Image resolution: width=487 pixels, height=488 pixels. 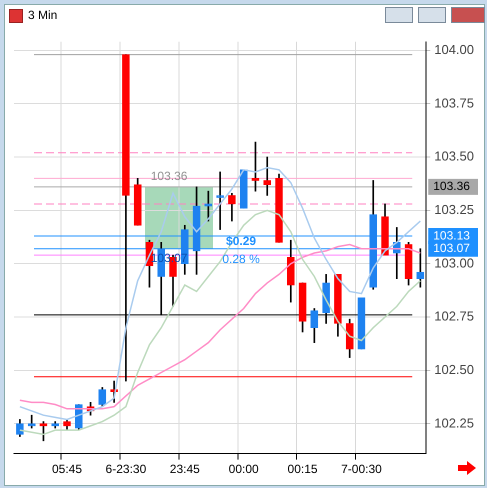 What do you see at coordinates (454, 369) in the screenshot?
I see `y-tick-label: 102.50` at bounding box center [454, 369].